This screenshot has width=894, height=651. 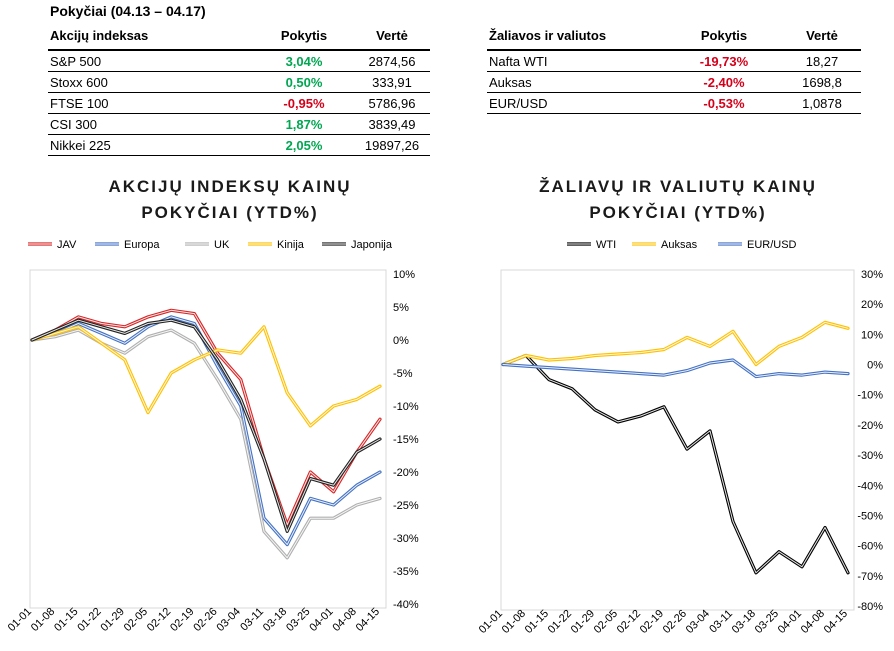 I want to click on chart1-series-japonija-line, so click(x=206, y=426).